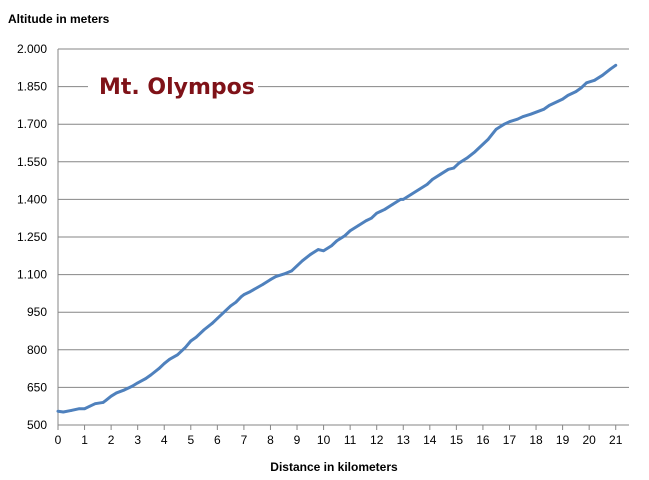 The height and width of the screenshot is (480, 649). Describe the element at coordinates (177, 87) in the screenshot. I see `chart-annotation: Mt. Olympos` at that location.